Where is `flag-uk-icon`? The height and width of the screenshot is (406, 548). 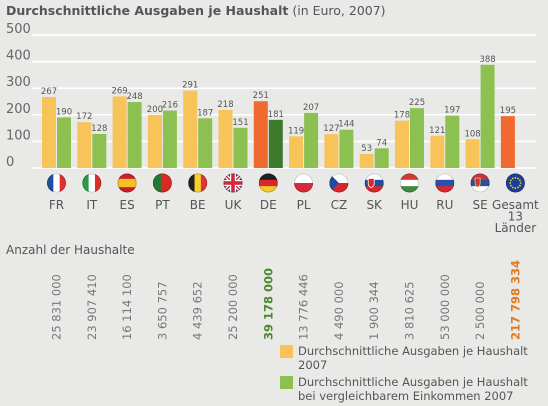 flag-uk-icon is located at coordinates (233, 183).